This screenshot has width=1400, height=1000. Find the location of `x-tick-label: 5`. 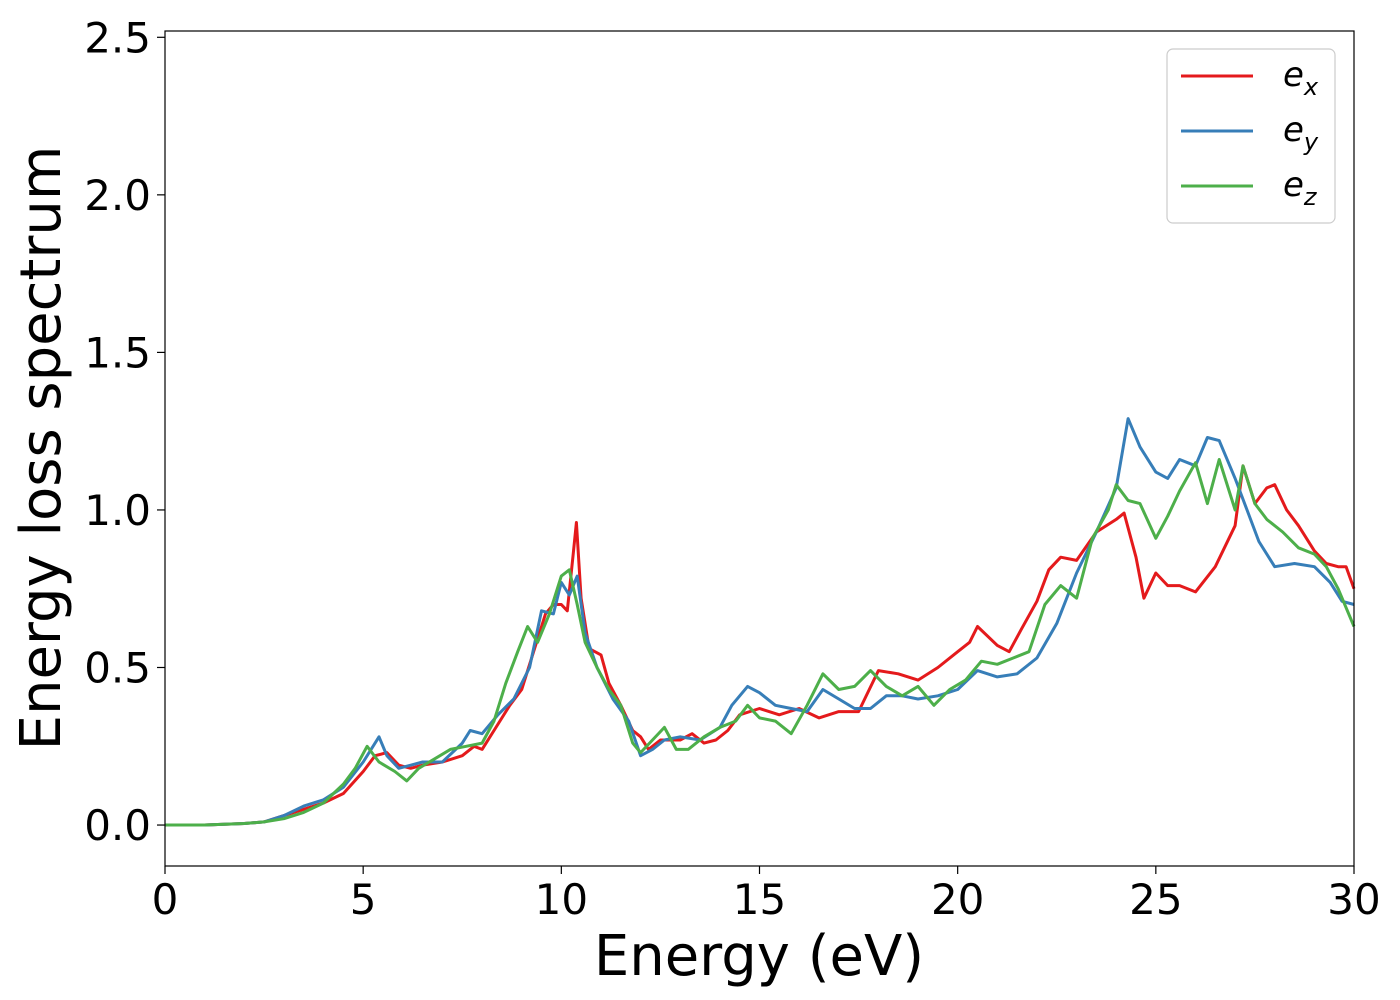

x-tick-label: 5 is located at coordinates (363, 899).